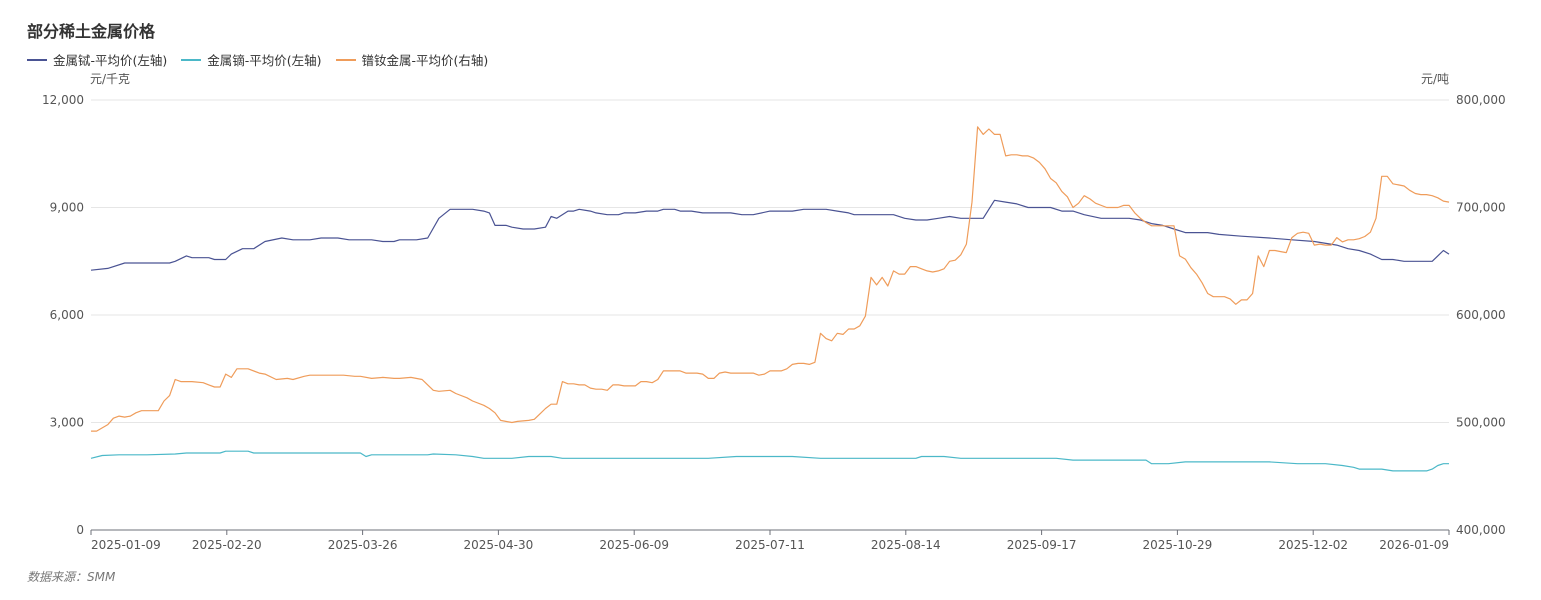  Describe the element at coordinates (1481, 530) in the screenshot. I see `right-axis-tick-label: 400,000` at that location.